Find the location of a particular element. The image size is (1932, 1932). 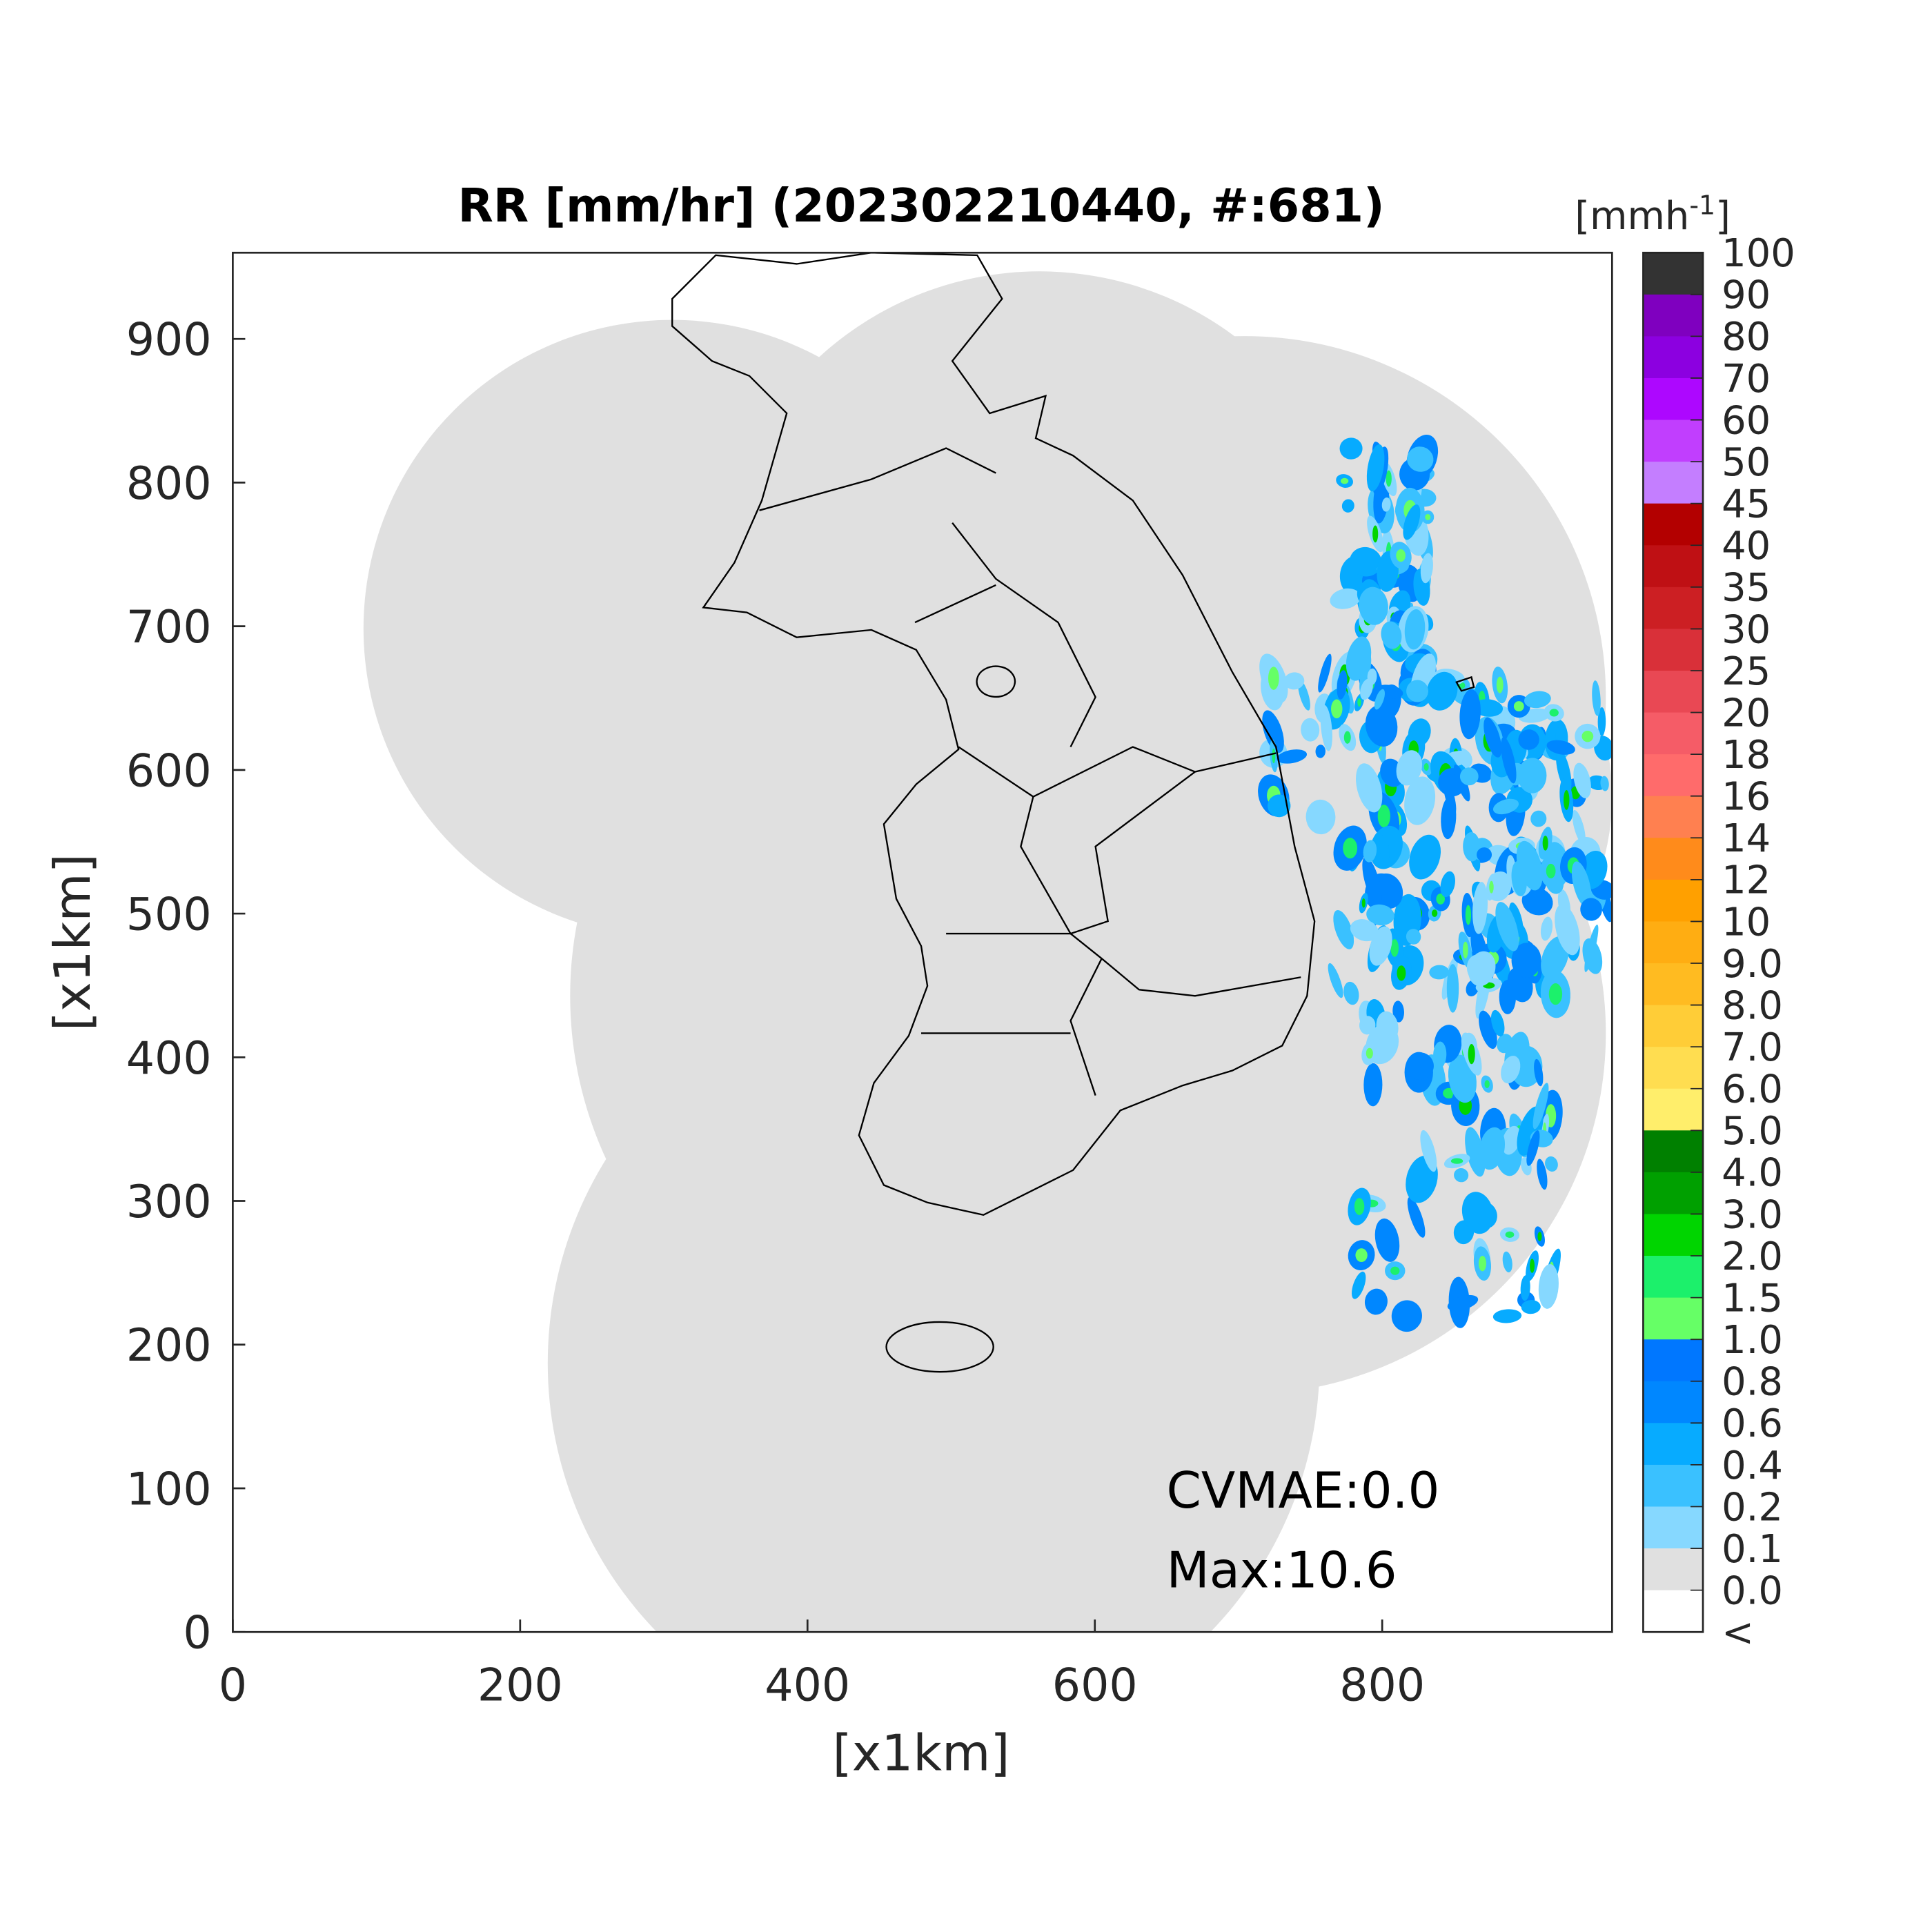

colorbar-label: 18 is located at coordinates (1746, 755).